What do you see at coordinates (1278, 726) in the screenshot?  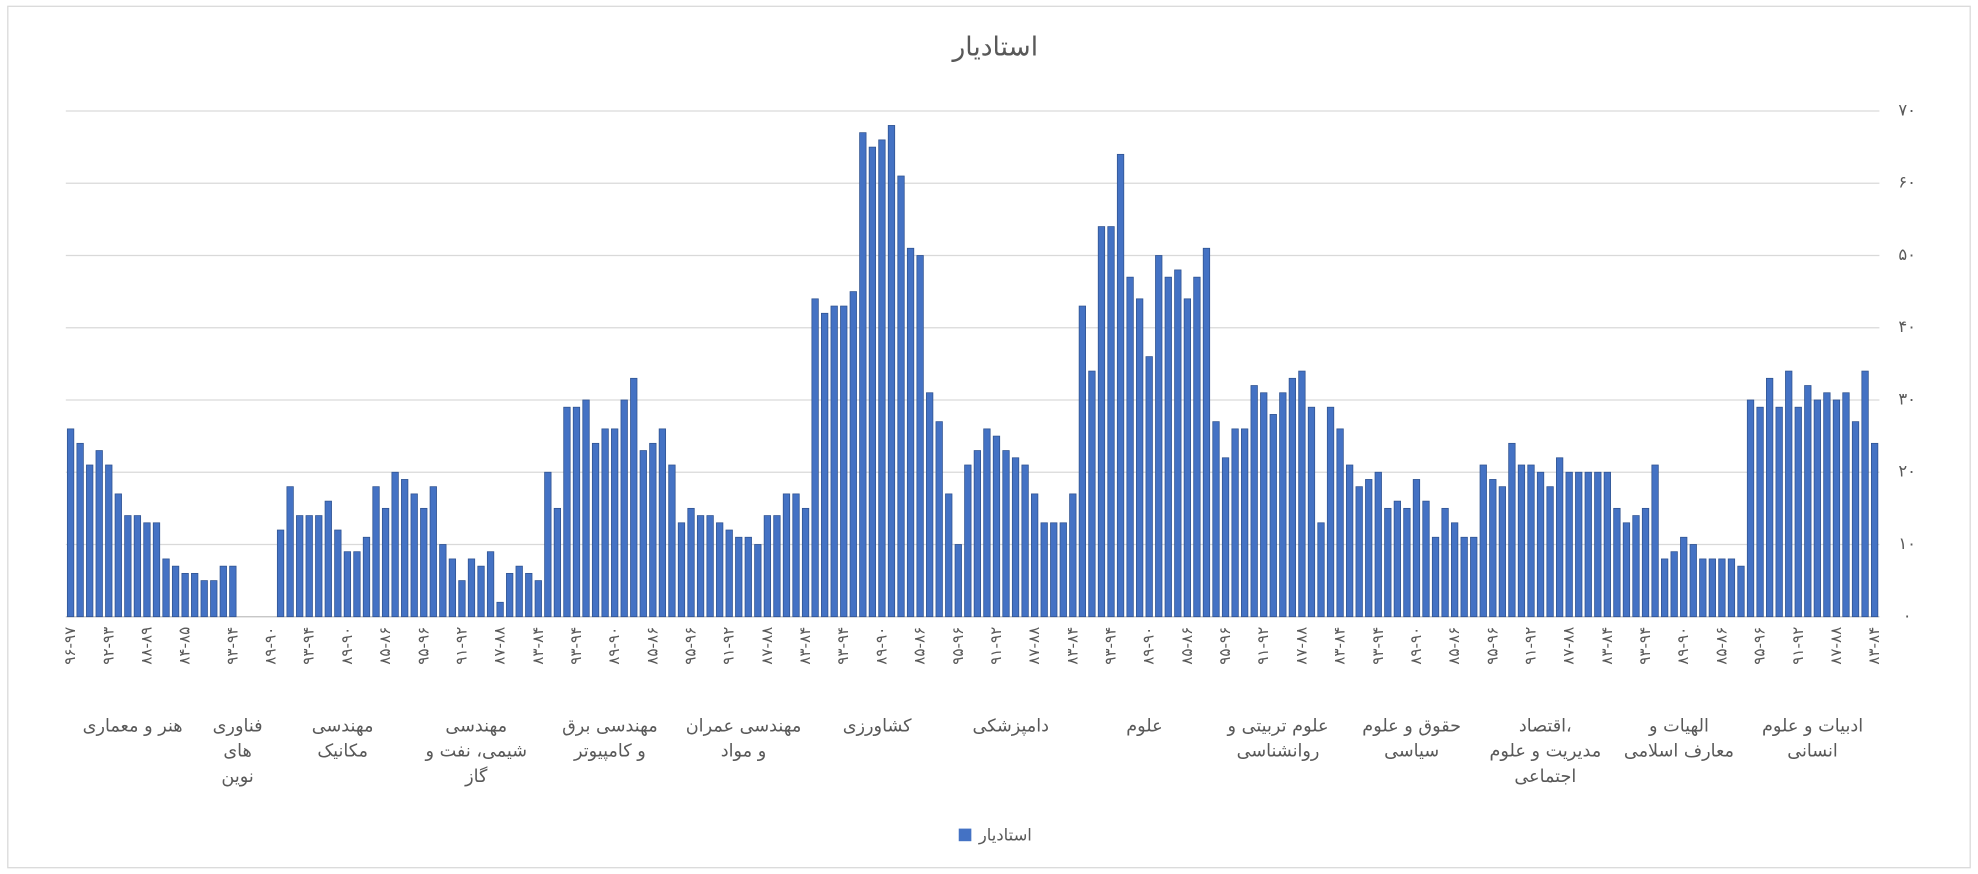 I see `group-label: علوم تربیتی و` at bounding box center [1278, 726].